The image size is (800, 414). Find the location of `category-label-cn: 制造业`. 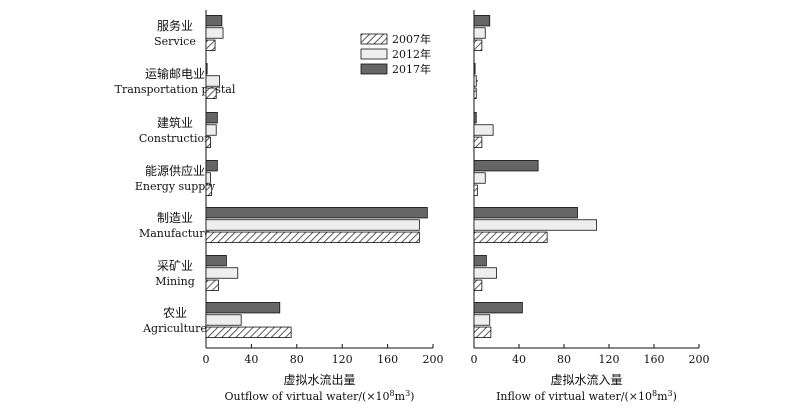

category-label-cn: 制造业 is located at coordinates (175, 218).